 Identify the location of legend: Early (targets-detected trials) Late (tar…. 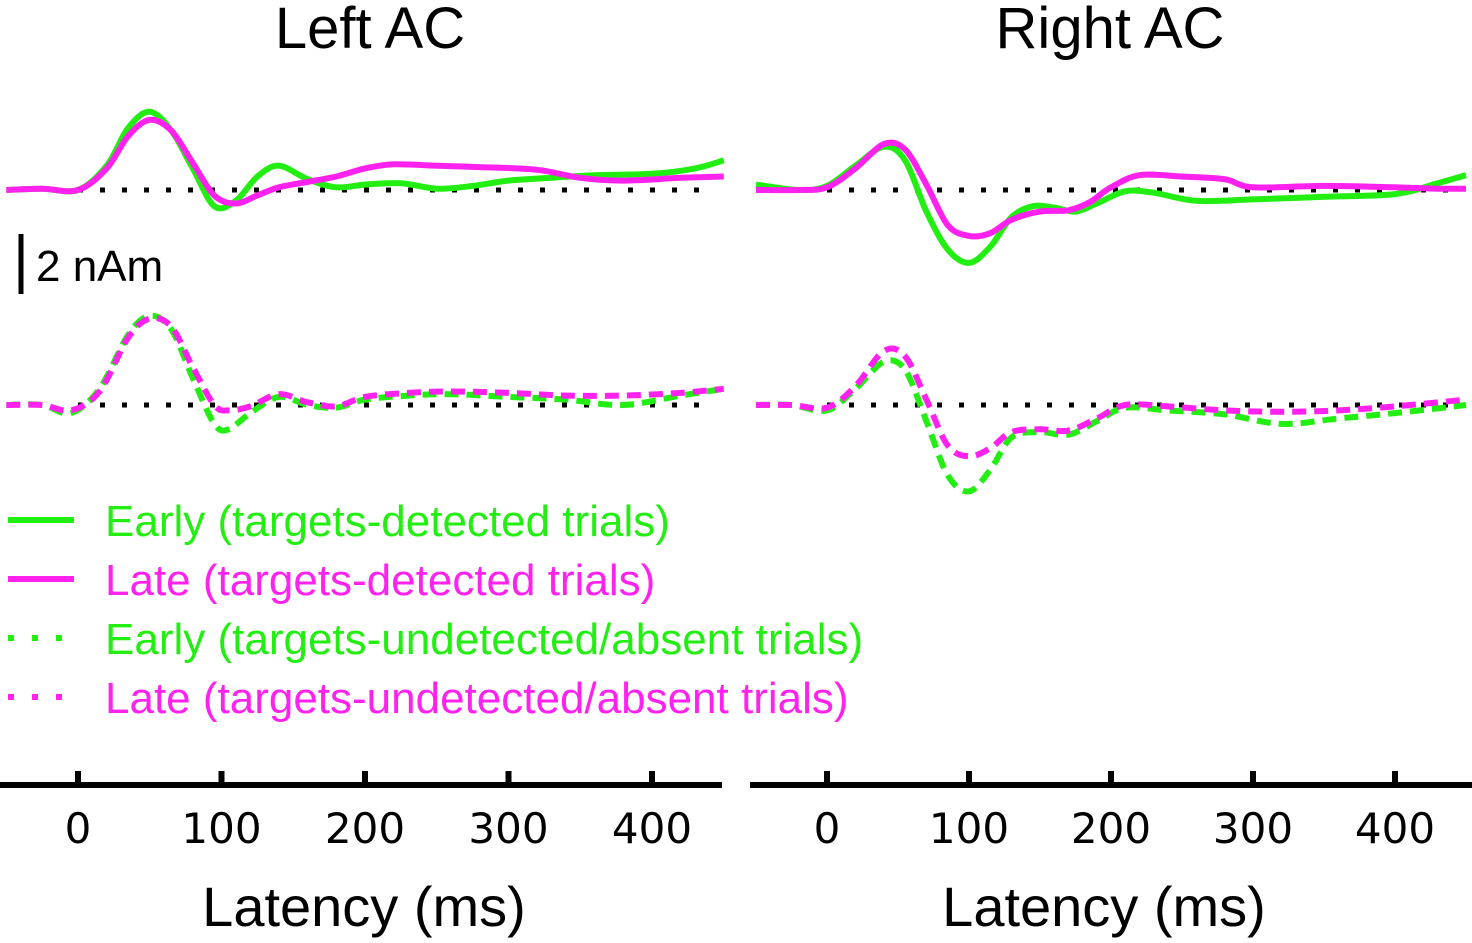
(435, 610).